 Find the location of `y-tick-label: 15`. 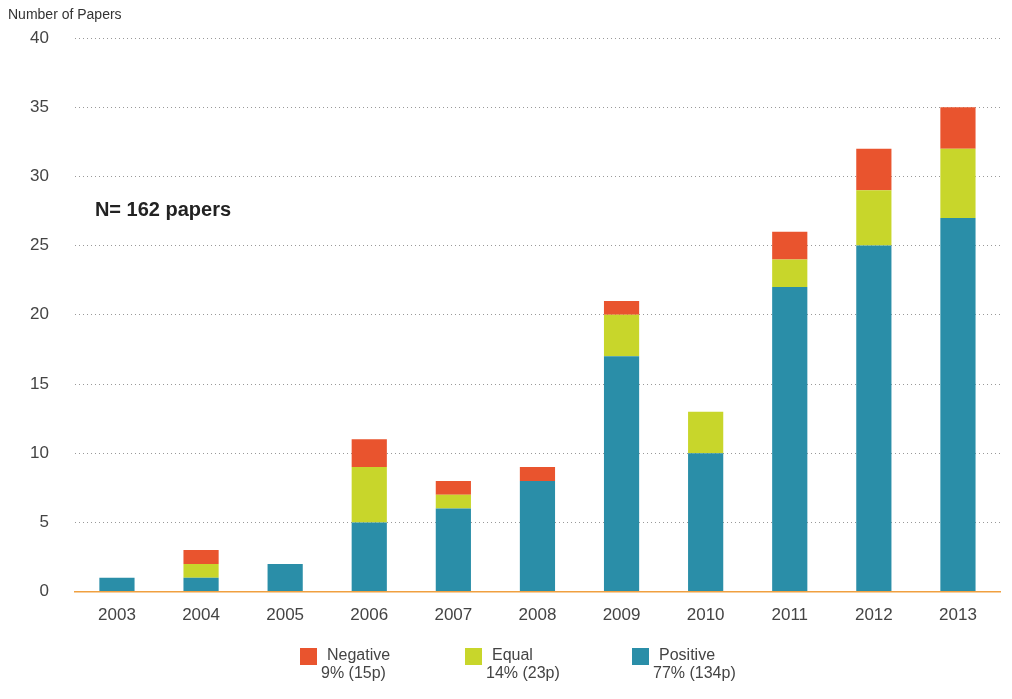

y-tick-label: 15 is located at coordinates (39, 383).